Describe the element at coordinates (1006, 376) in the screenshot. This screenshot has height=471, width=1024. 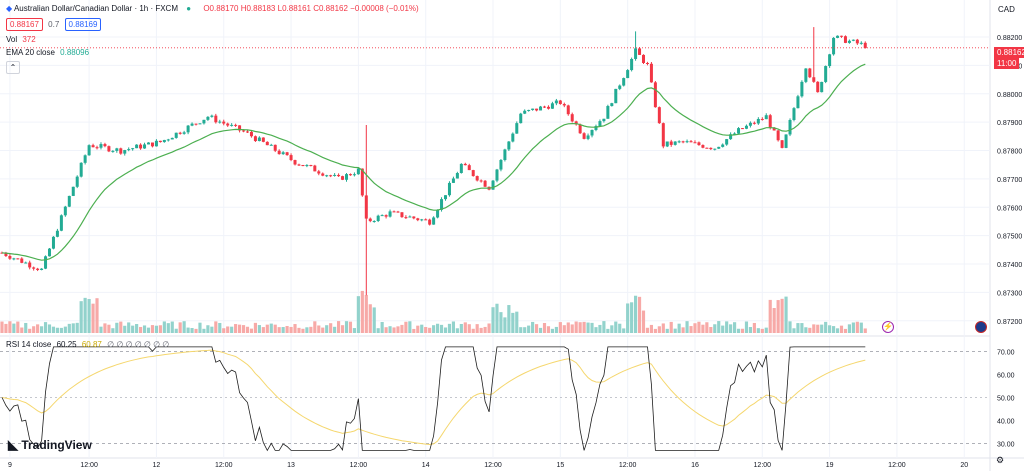
I see `rsi-tick-label: 60.00` at that location.